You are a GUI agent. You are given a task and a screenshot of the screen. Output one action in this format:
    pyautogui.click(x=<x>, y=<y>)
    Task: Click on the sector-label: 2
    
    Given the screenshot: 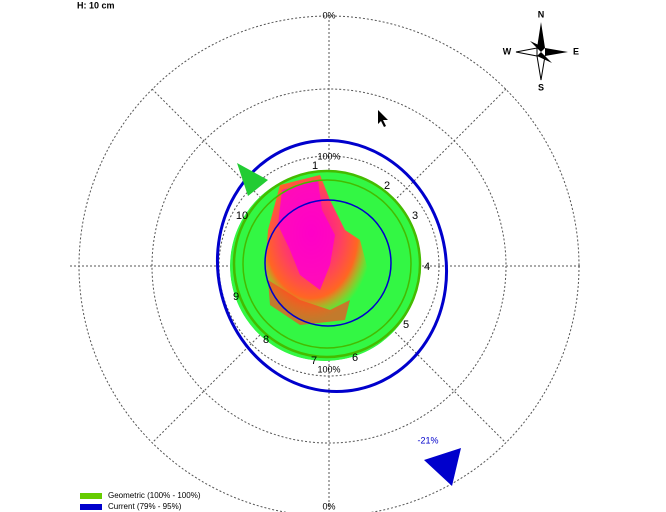 What is the action you would take?
    pyautogui.click(x=387, y=186)
    